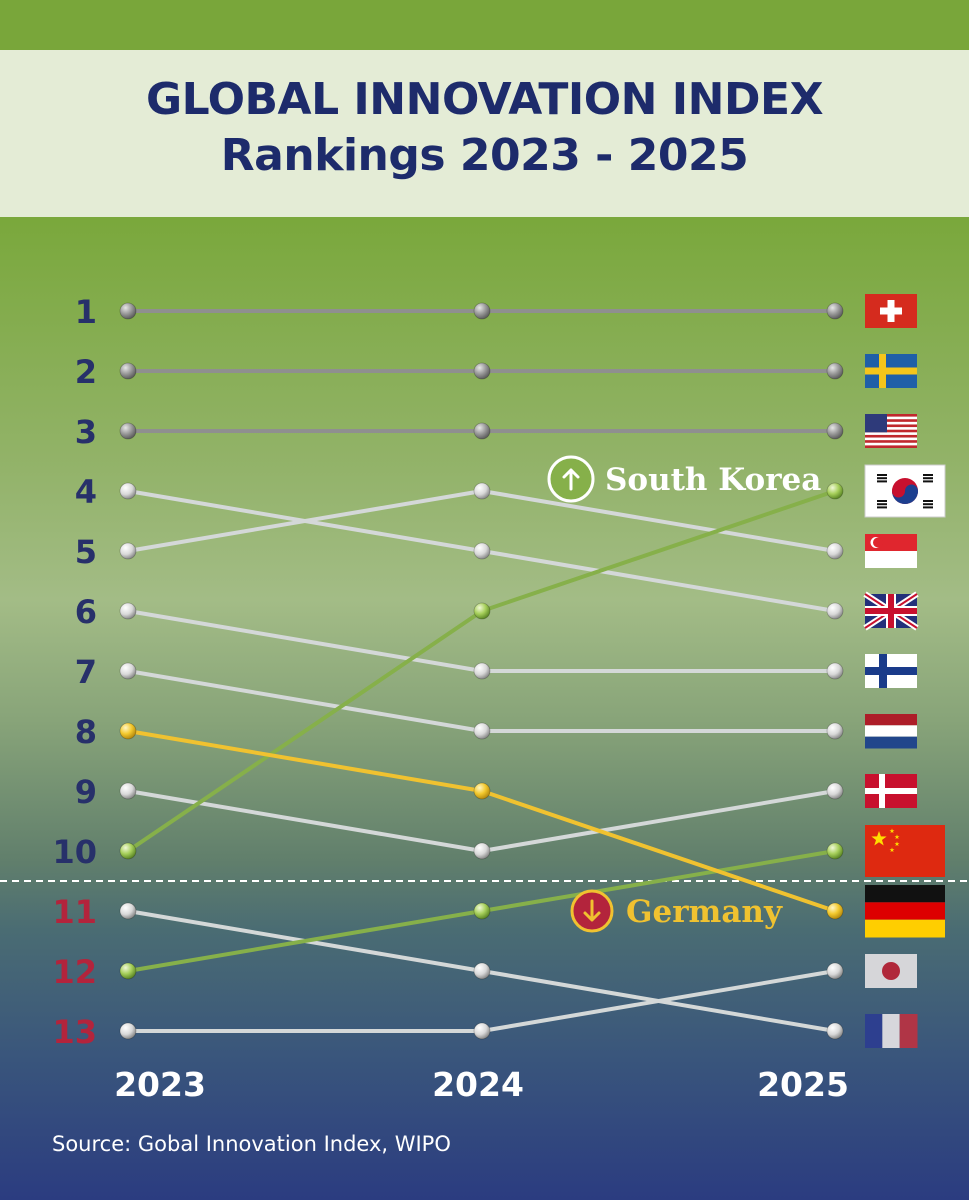 The width and height of the screenshot is (969, 1200). What do you see at coordinates (484, 99) in the screenshot?
I see `chart-title: GLOBAL INNOVATION INDEX` at bounding box center [484, 99].